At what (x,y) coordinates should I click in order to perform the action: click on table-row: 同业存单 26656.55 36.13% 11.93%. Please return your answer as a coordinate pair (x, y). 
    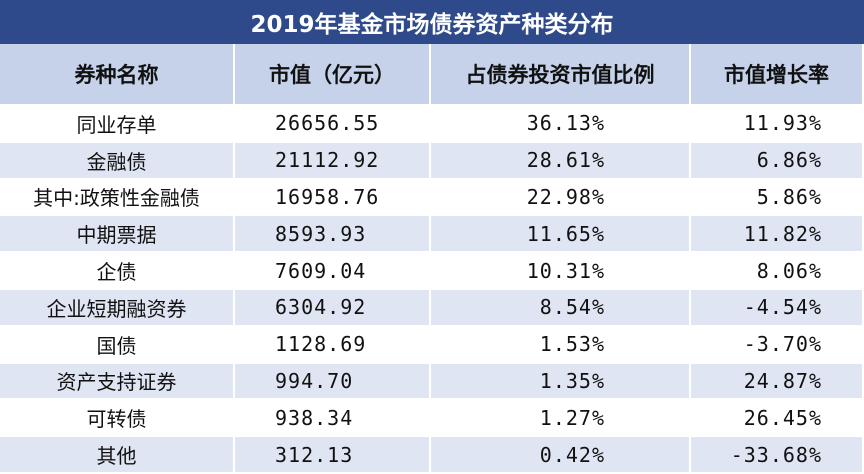
    Looking at the image, I should click on (432, 124).